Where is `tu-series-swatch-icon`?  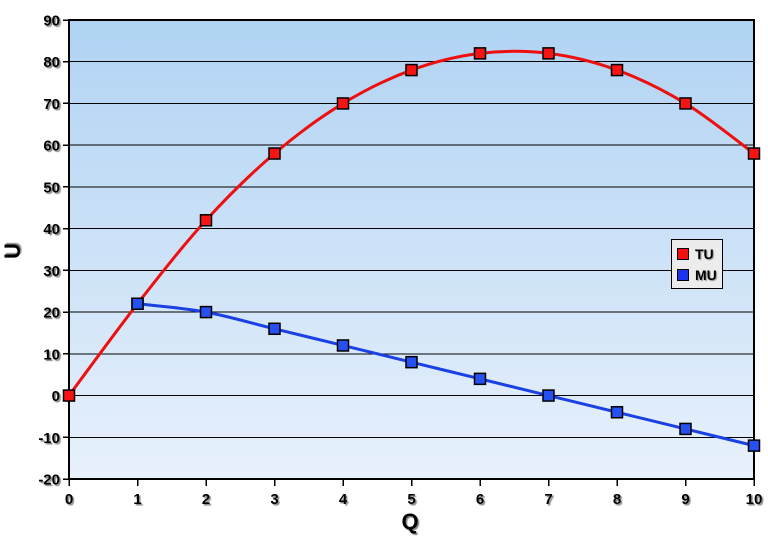
tu-series-swatch-icon is located at coordinates (683, 253).